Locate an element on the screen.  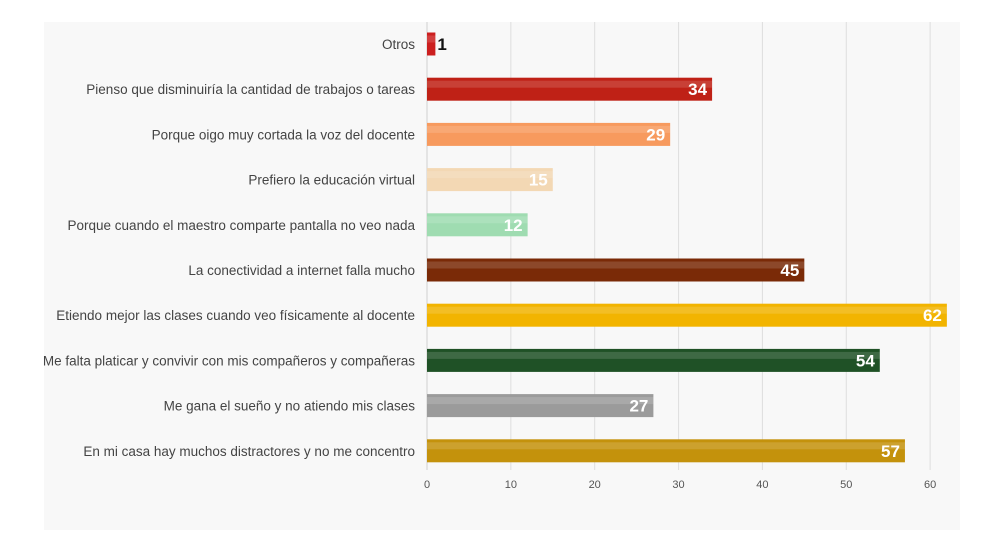
category-label: Otros is located at coordinates (398, 44).